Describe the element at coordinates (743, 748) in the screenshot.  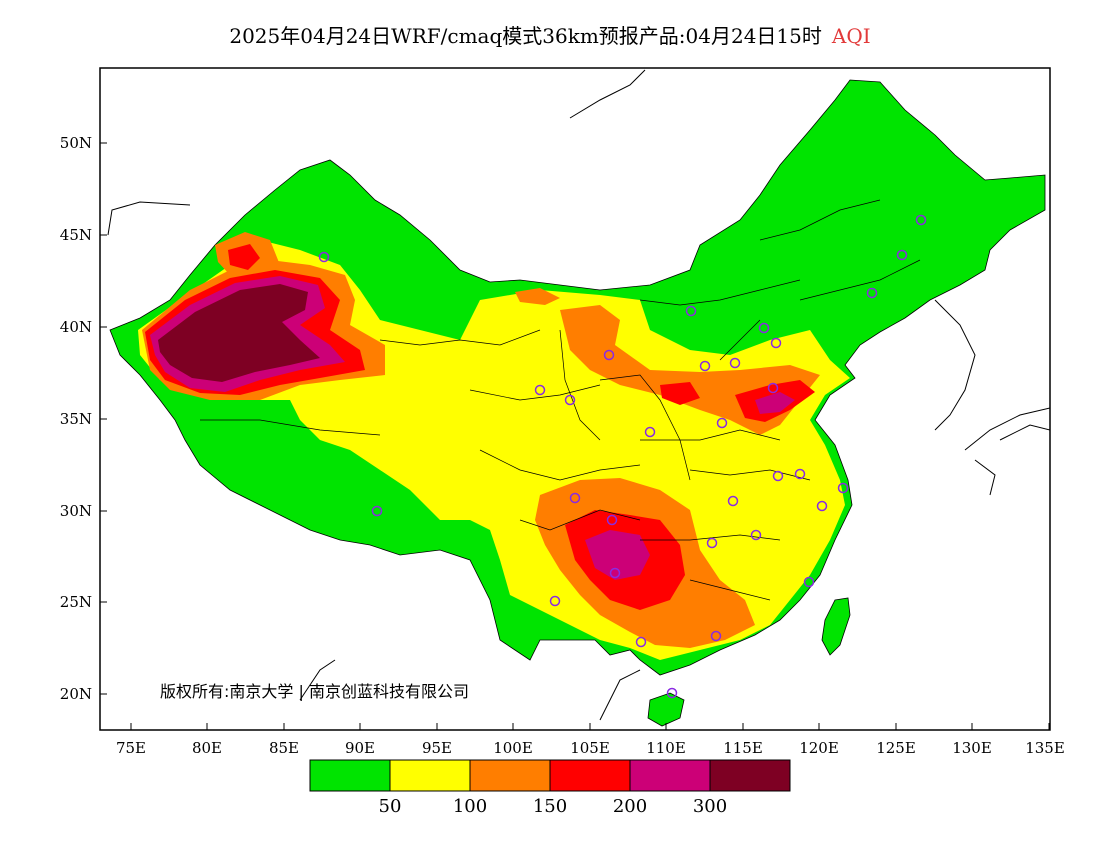
I see `lon-label: 115E` at that location.